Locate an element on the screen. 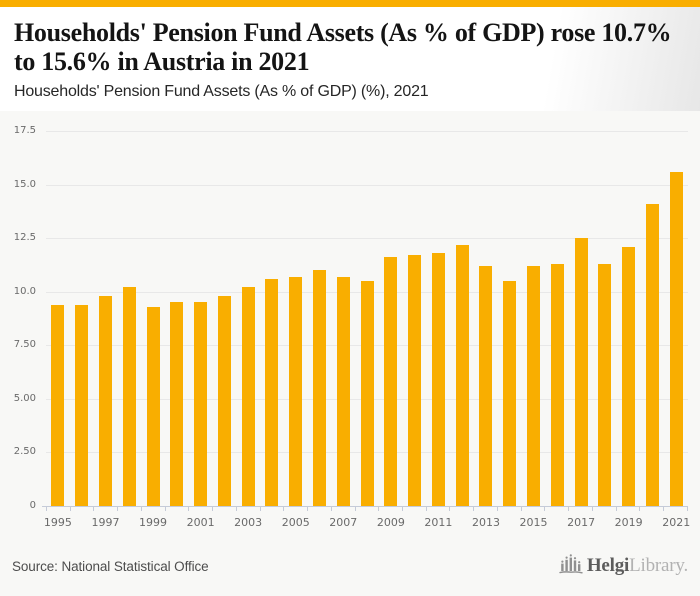 The image size is (700, 596). x-label-cell: 2003 is located at coordinates (248, 523).